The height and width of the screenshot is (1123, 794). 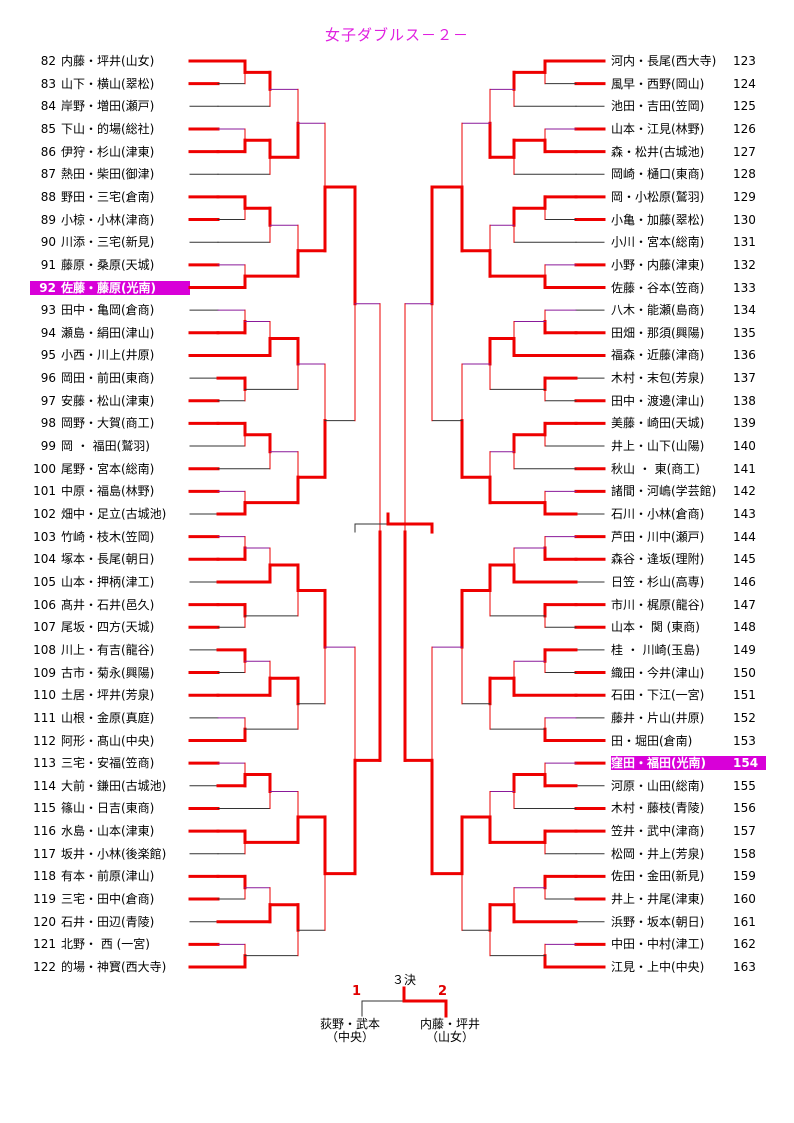 I want to click on entry-number: 96, so click(x=48, y=378).